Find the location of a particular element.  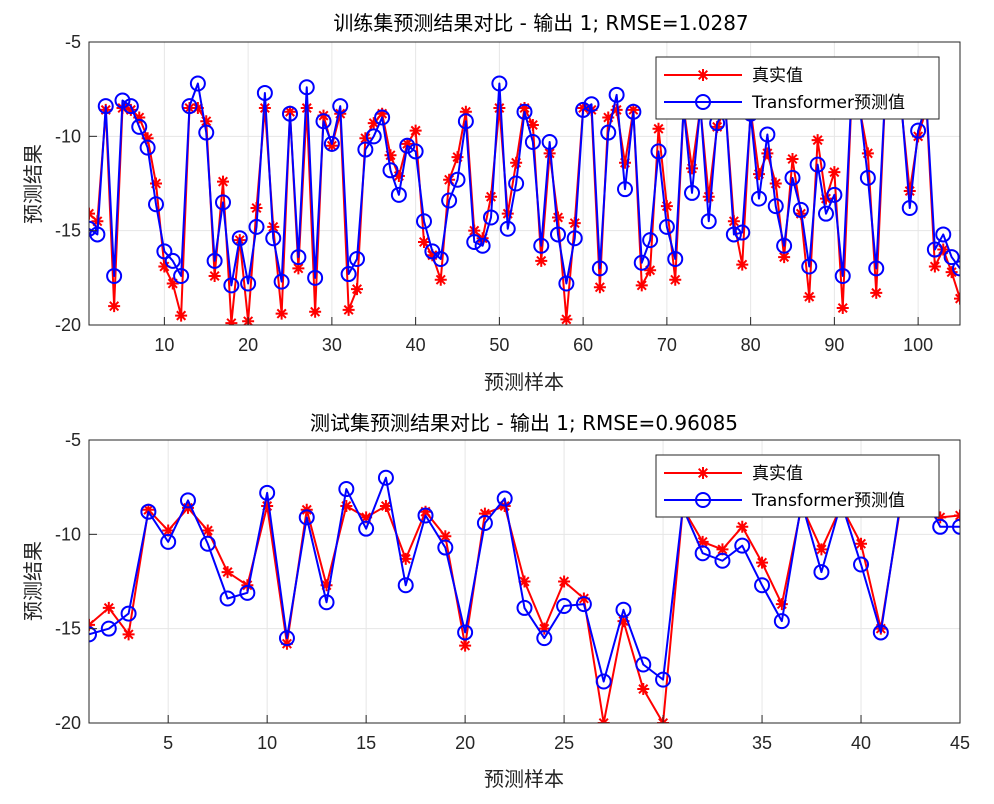

test-legend-label-pred: Transformer预测值 is located at coordinates (828, 501).